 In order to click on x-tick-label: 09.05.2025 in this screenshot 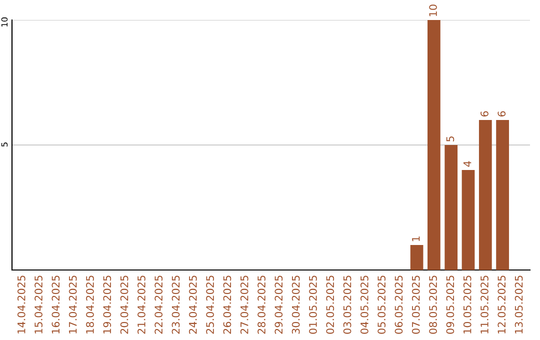, I will do `click(450, 305)`.